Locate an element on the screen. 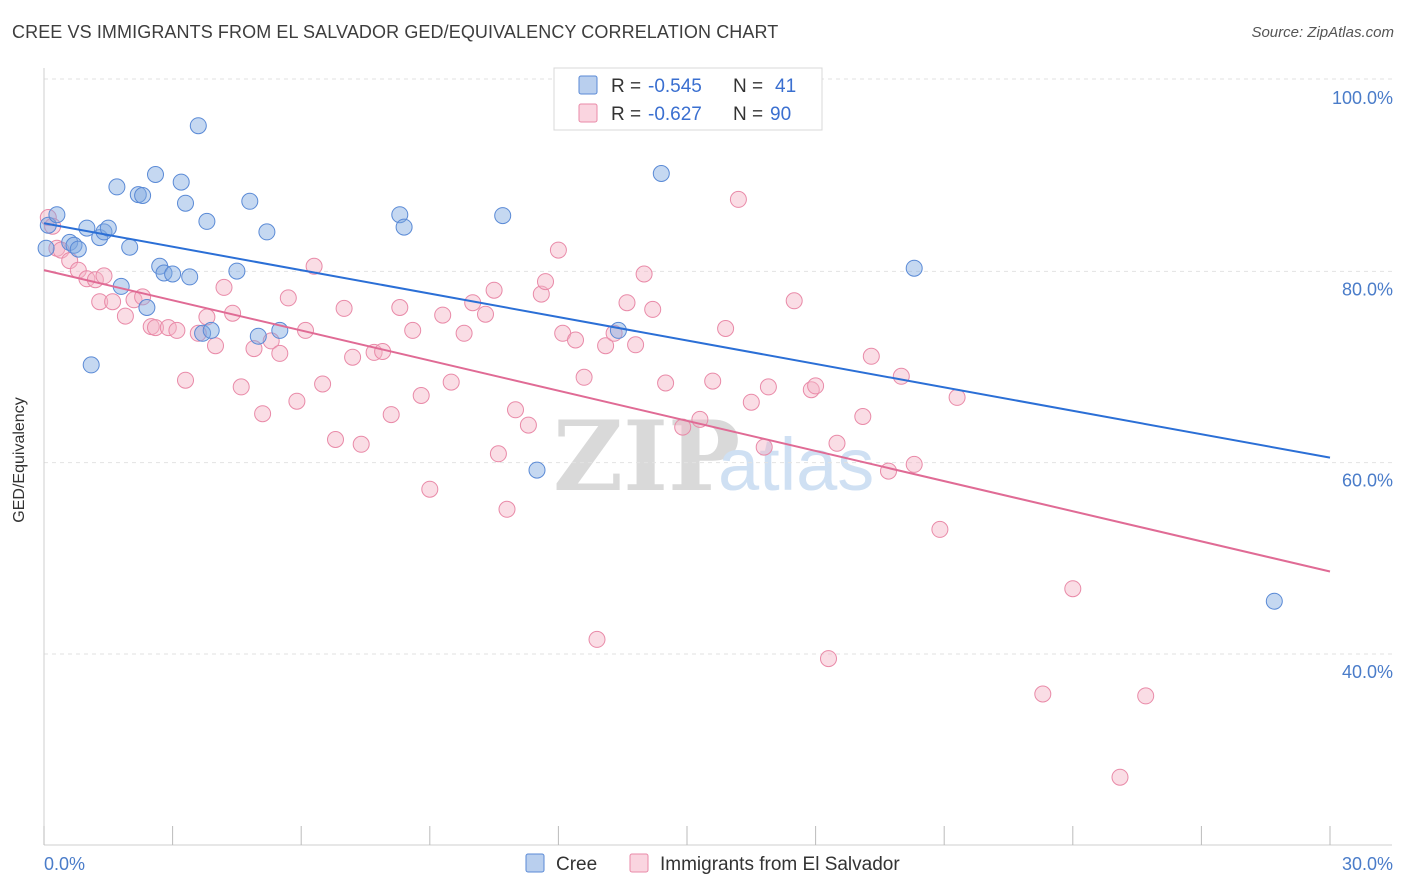  stats-legend-r-label-el-salvador: R = is located at coordinates (626, 114).